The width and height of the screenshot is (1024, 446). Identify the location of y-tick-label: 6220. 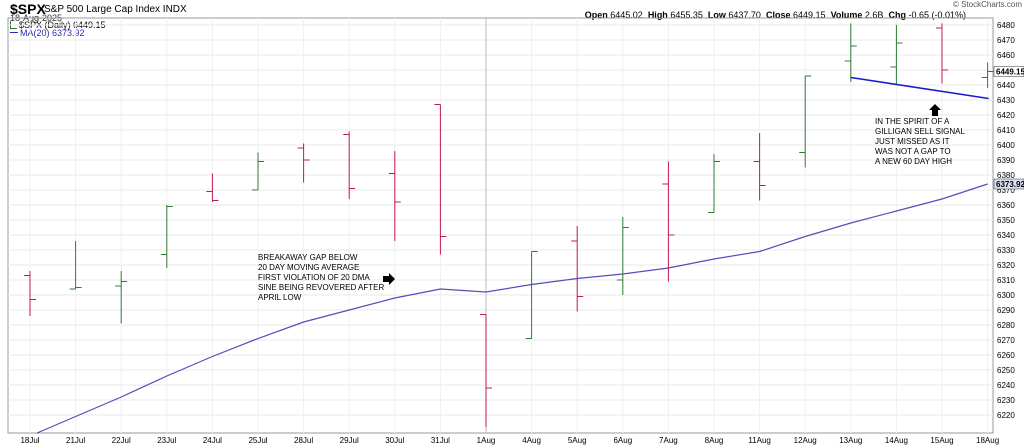
(1006, 415).